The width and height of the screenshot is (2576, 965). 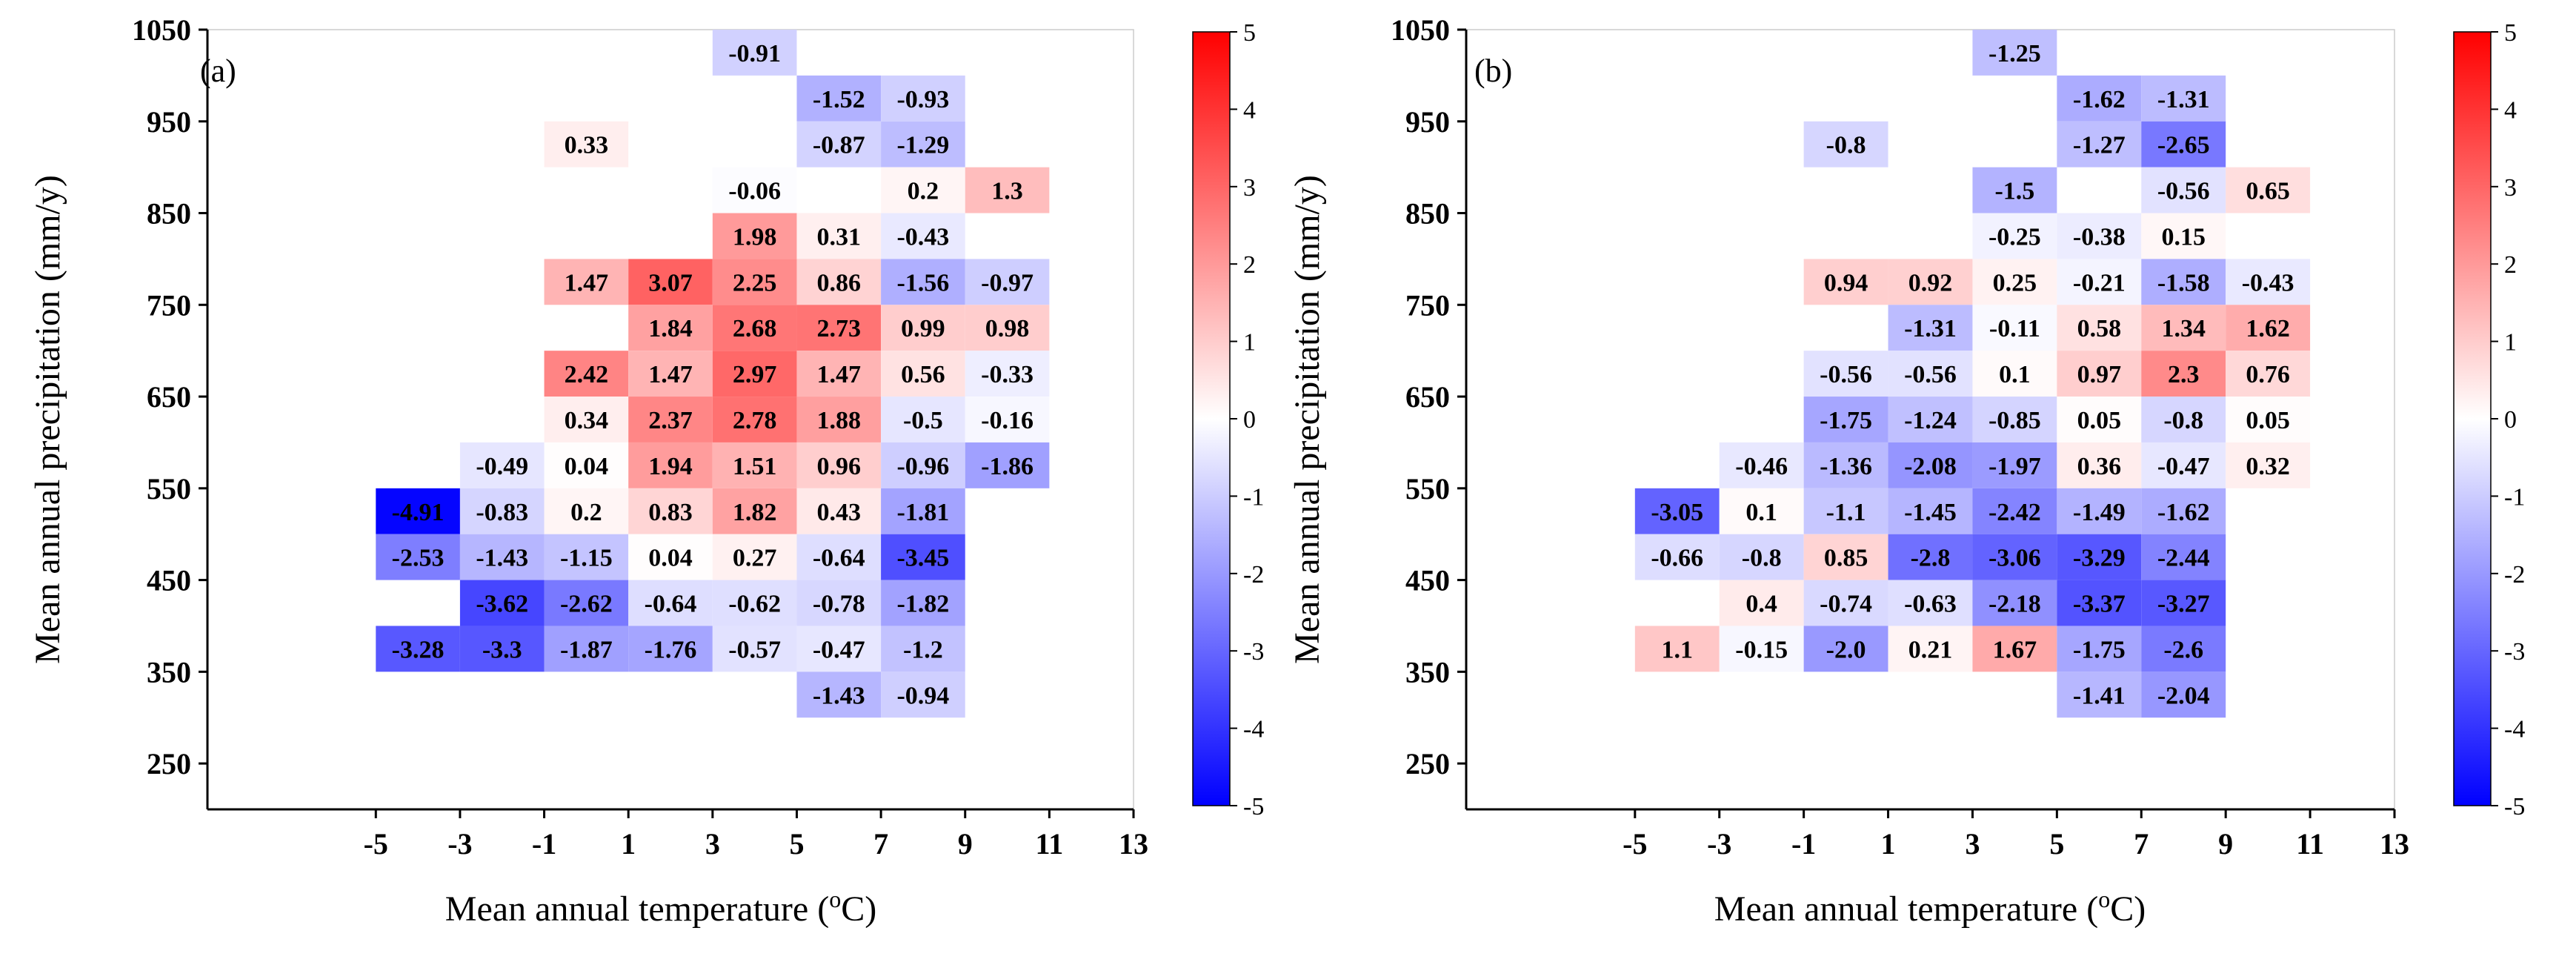 What do you see at coordinates (839, 145) in the screenshot?
I see `cell-value-label: -0.87` at bounding box center [839, 145].